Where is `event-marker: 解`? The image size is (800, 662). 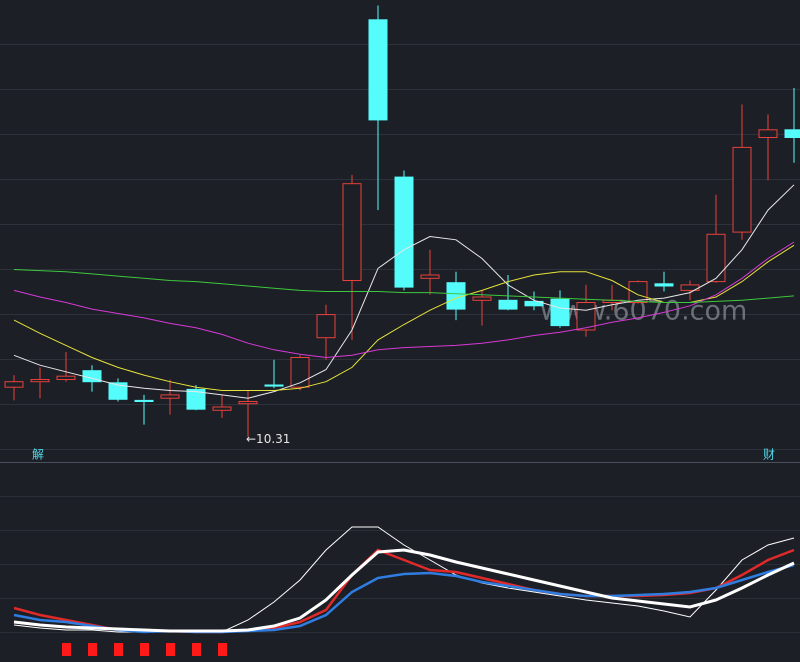
event-marker: 解 is located at coordinates (38, 455).